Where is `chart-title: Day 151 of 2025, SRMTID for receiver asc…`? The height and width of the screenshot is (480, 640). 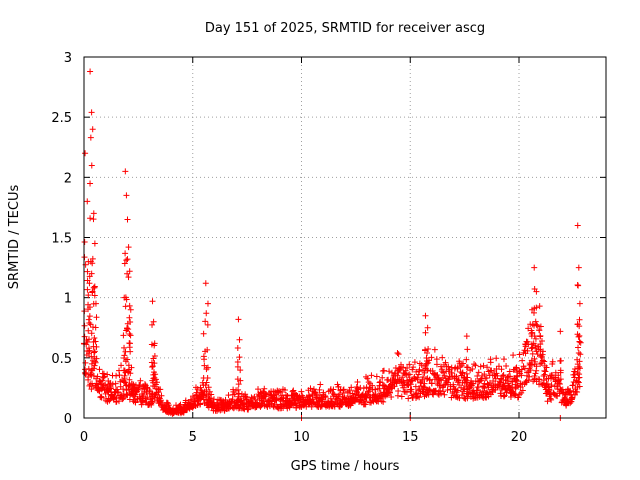
chart-title: Day 151 of 2025, SRMTID for receiver asc… is located at coordinates (345, 28).